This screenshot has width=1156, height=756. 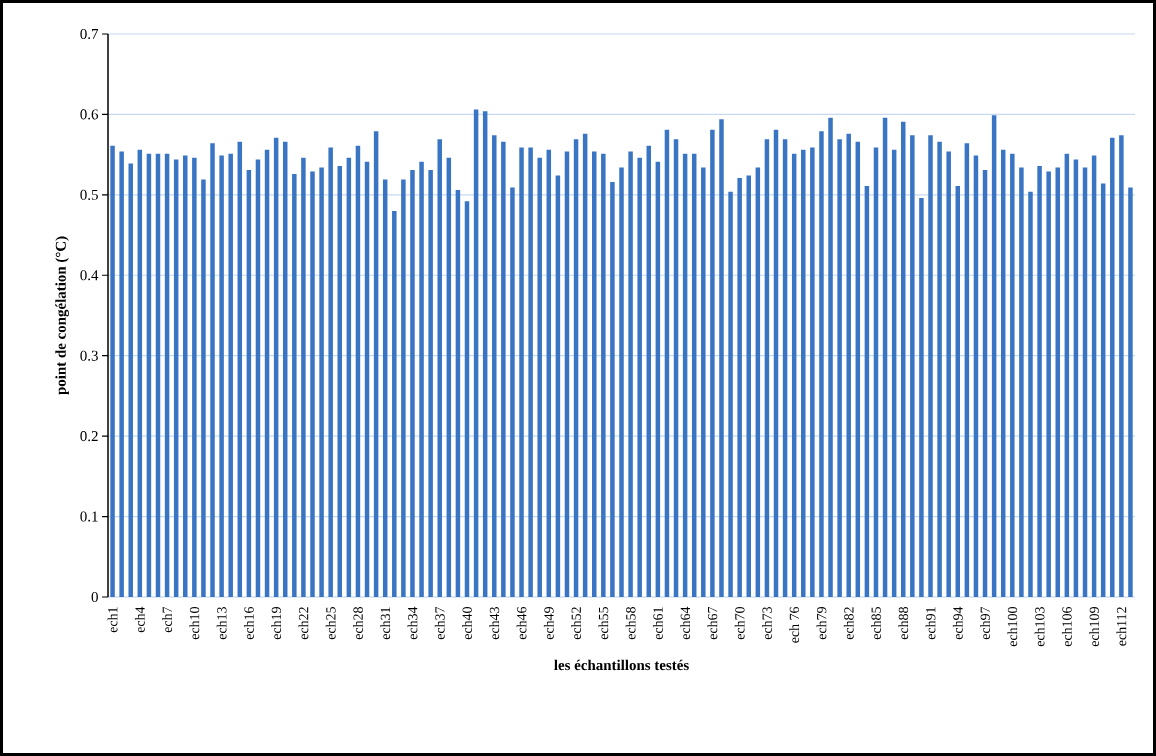 What do you see at coordinates (1094, 627) in the screenshot?
I see `x-tick-label: ech109` at bounding box center [1094, 627].